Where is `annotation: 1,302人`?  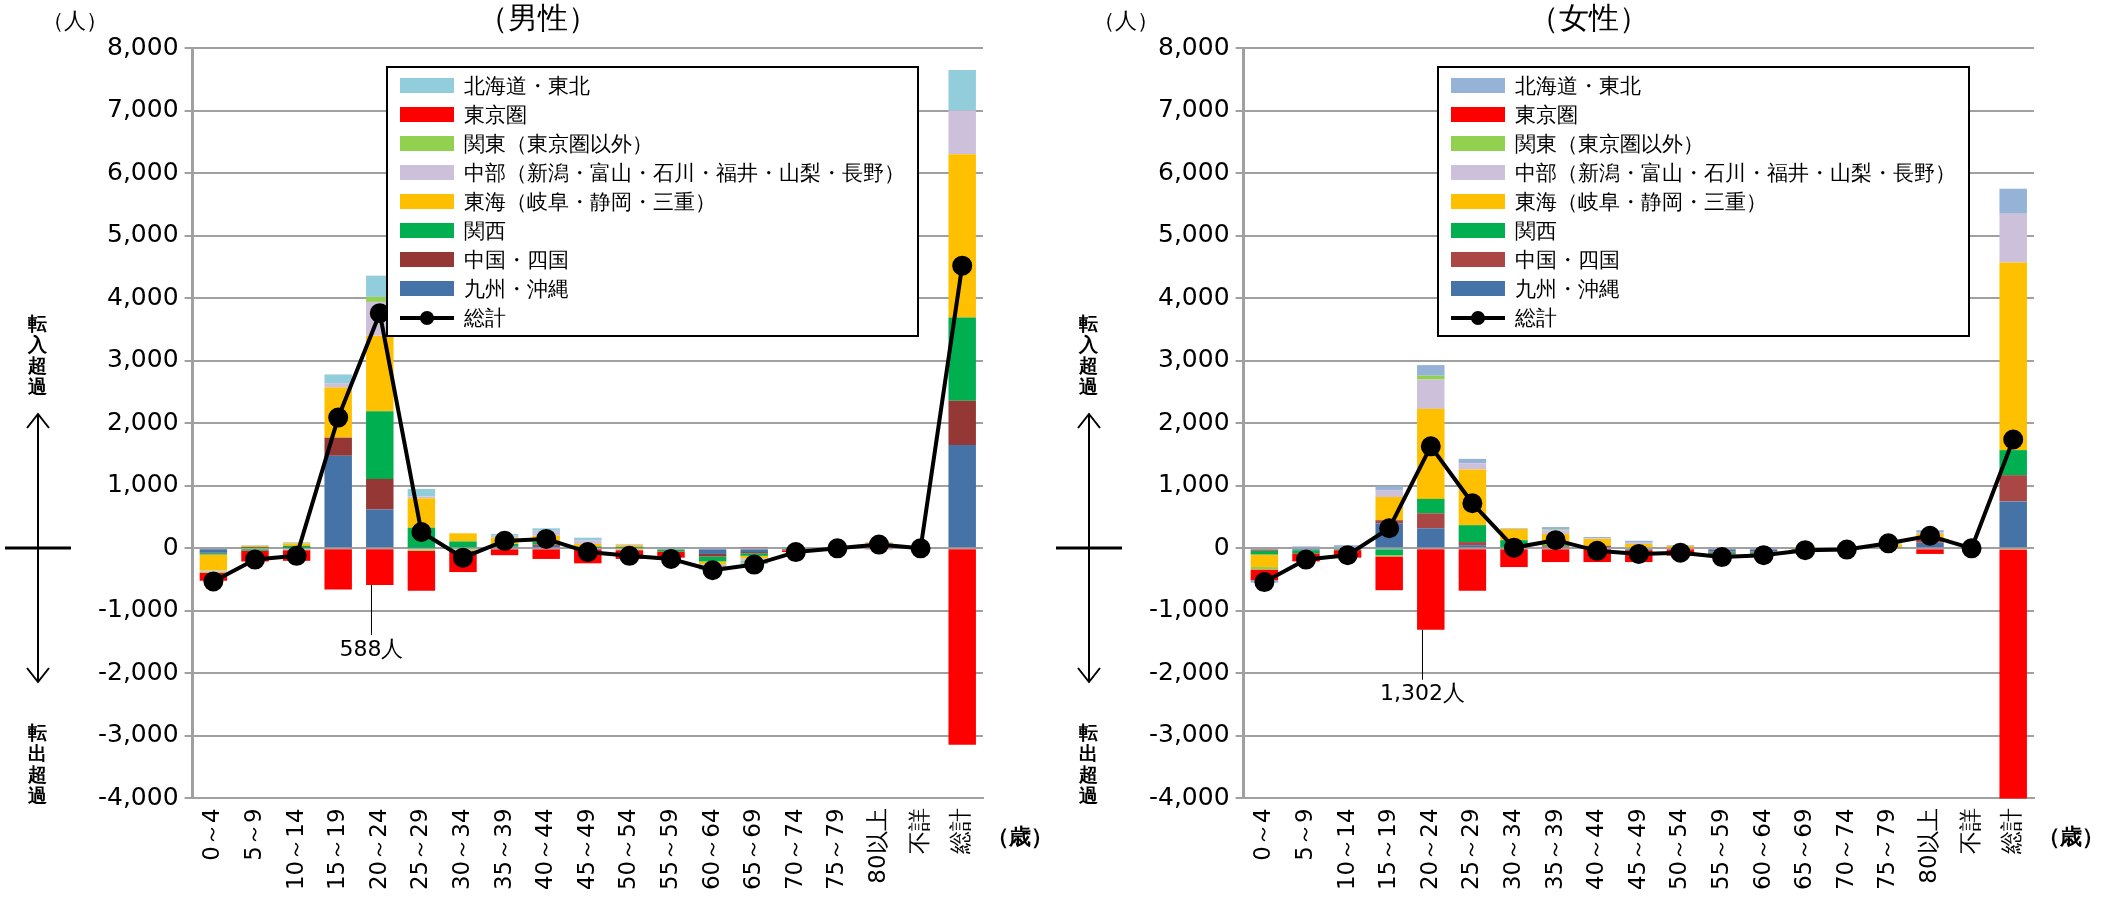
annotation: 1,302人 is located at coordinates (1422, 693).